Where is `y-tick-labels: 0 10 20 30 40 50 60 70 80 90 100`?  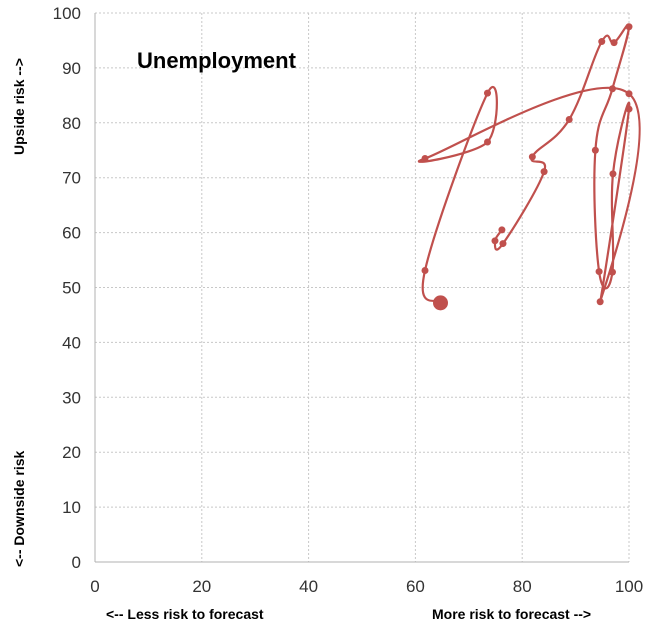
y-tick-labels: 0 10 20 30 40 50 60 70 80 90 100 is located at coordinates (67, 288).